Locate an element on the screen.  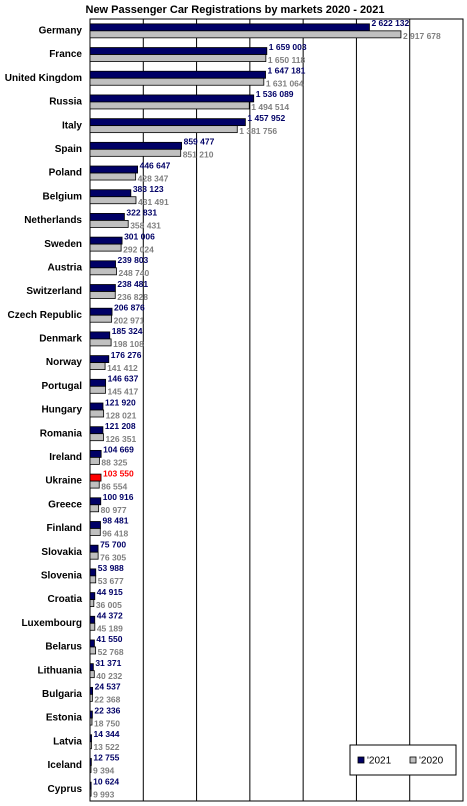
data-label: 146 637 is located at coordinates (123, 379).